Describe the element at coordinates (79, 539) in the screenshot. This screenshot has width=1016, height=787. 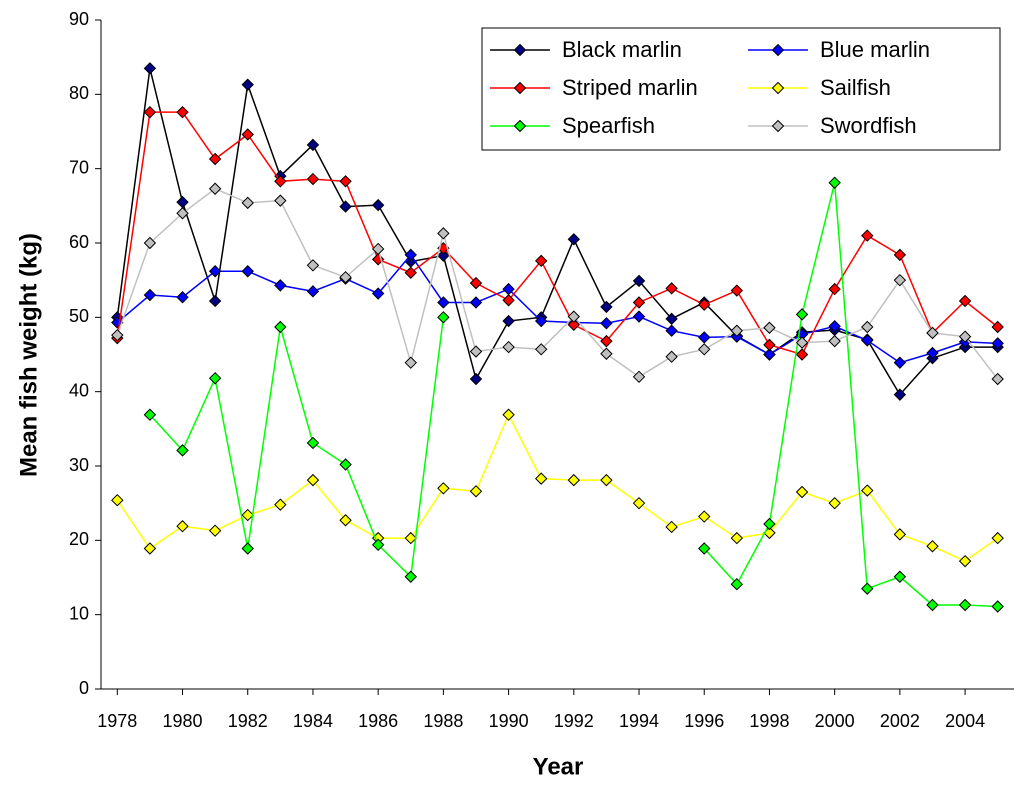
I see `y-tick-label: 20` at that location.